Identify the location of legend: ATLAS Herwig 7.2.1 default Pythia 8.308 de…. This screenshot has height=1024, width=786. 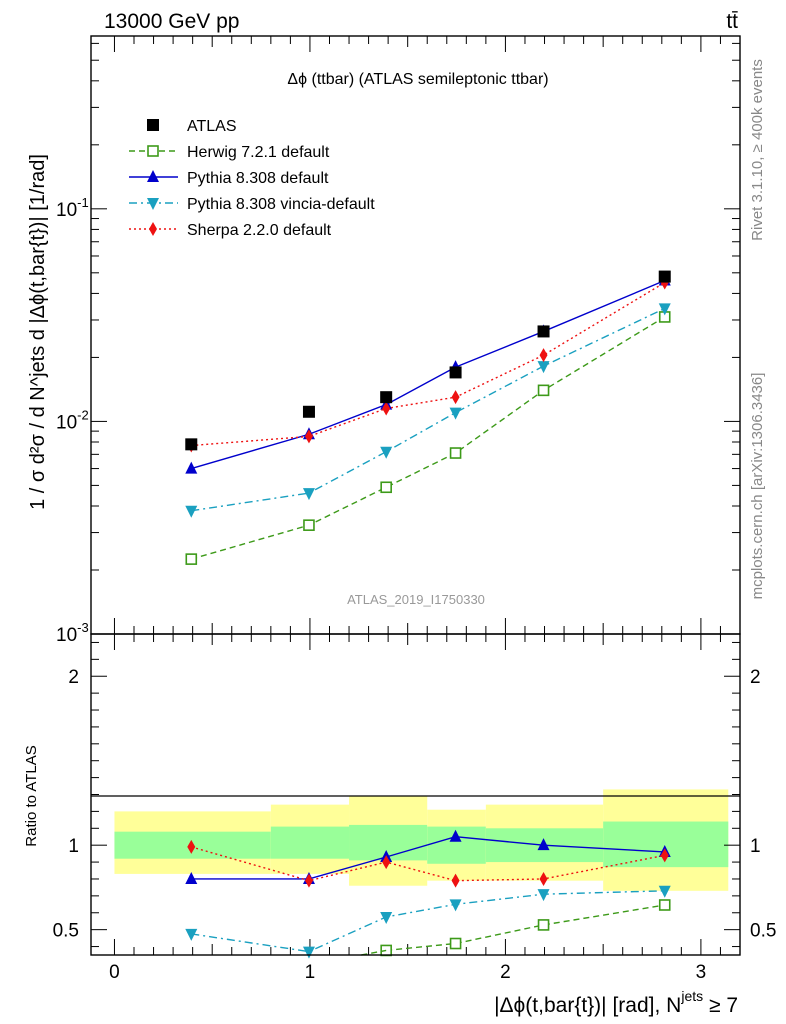
(252, 178).